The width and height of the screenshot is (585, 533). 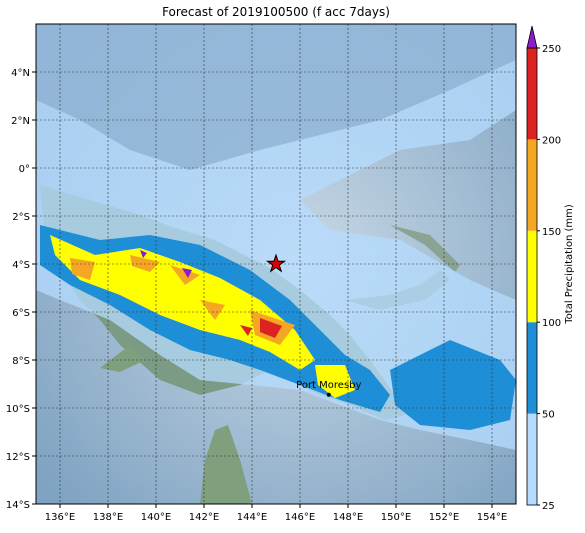 I want to click on colorbar-tick-label: 200, so click(x=551, y=140).